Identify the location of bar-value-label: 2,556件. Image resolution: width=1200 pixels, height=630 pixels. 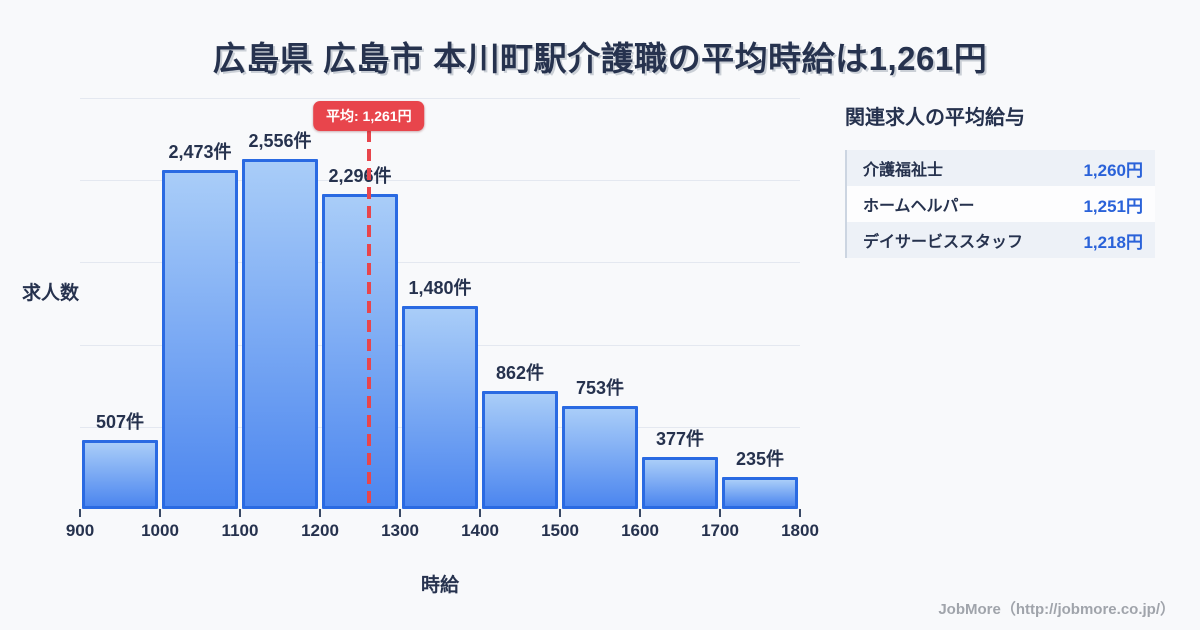
(280, 140).